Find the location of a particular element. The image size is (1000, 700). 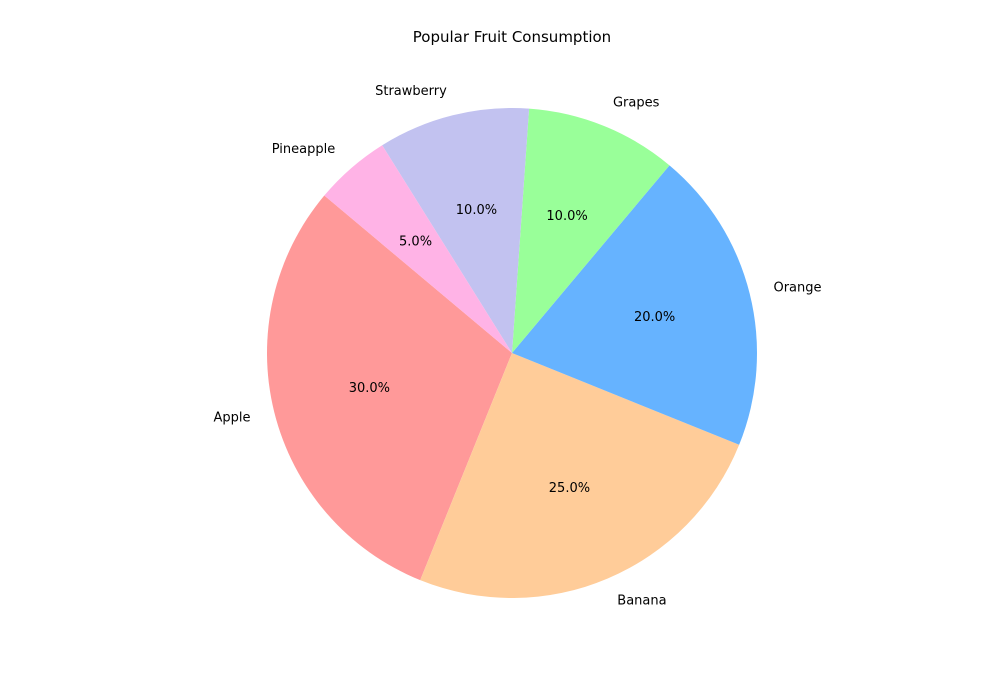

pie-slice-apple is located at coordinates (389, 388).